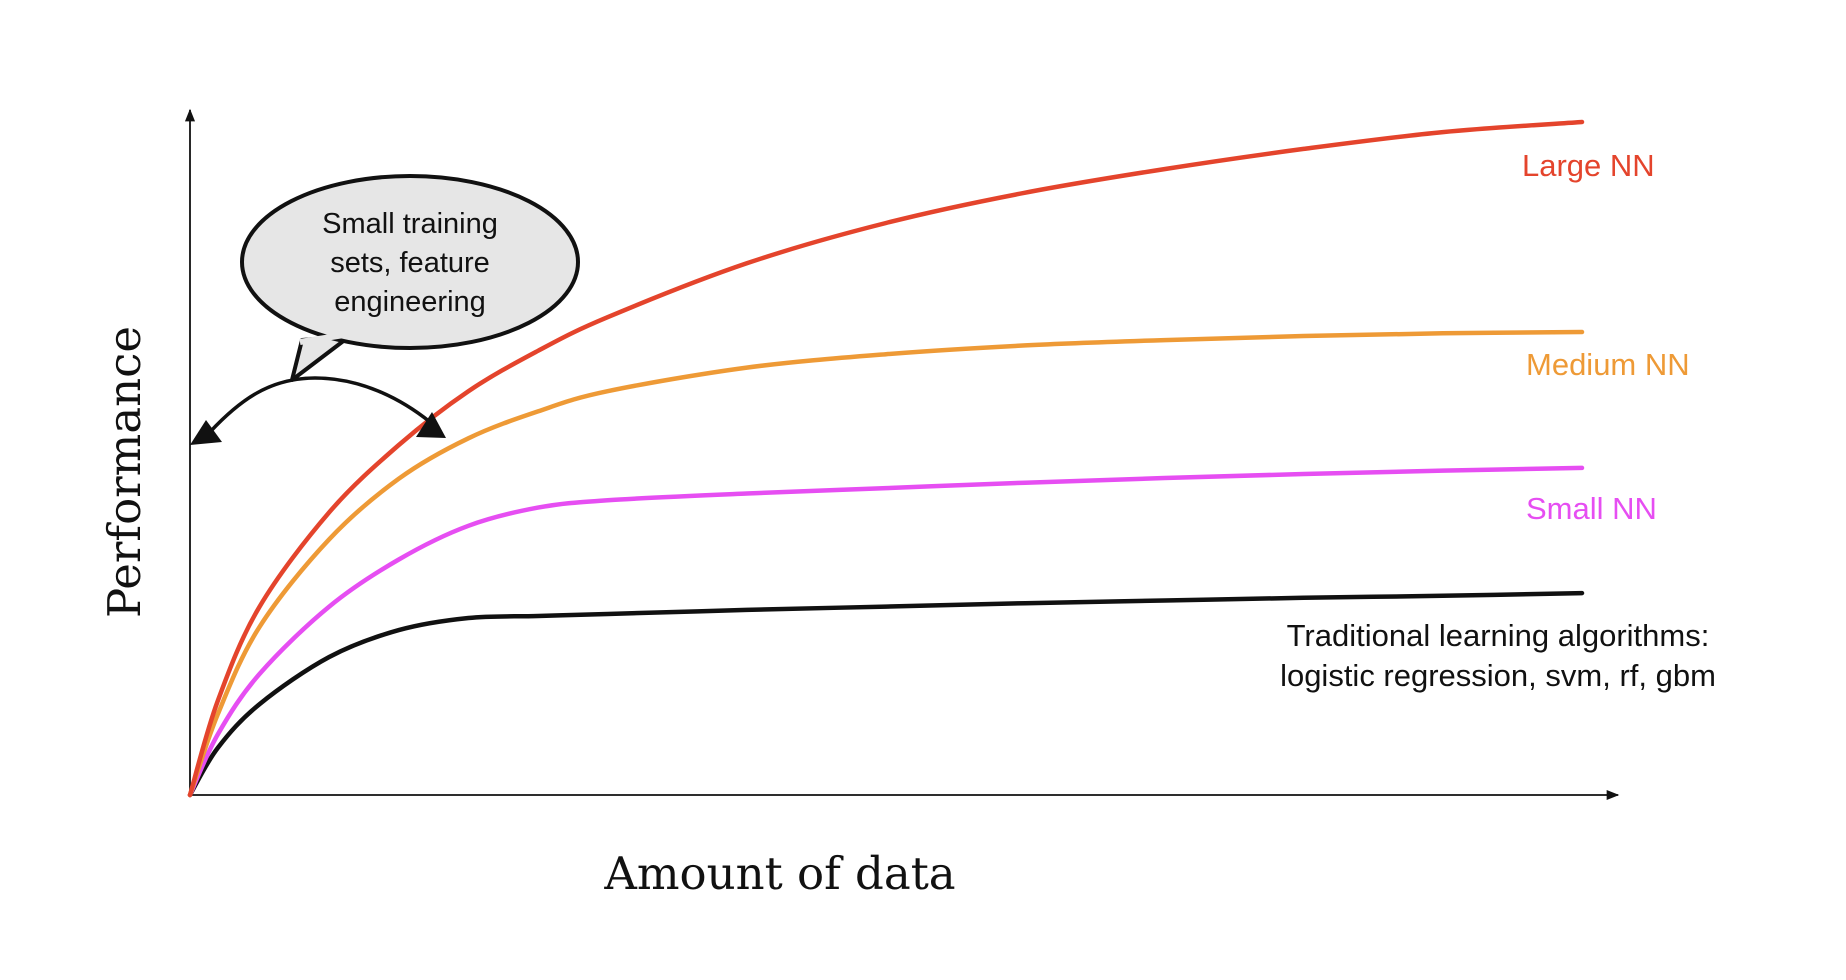 This screenshot has width=1846, height=980. Describe the element at coordinates (124, 472) in the screenshot. I see `y-axis-title: Performance` at that location.